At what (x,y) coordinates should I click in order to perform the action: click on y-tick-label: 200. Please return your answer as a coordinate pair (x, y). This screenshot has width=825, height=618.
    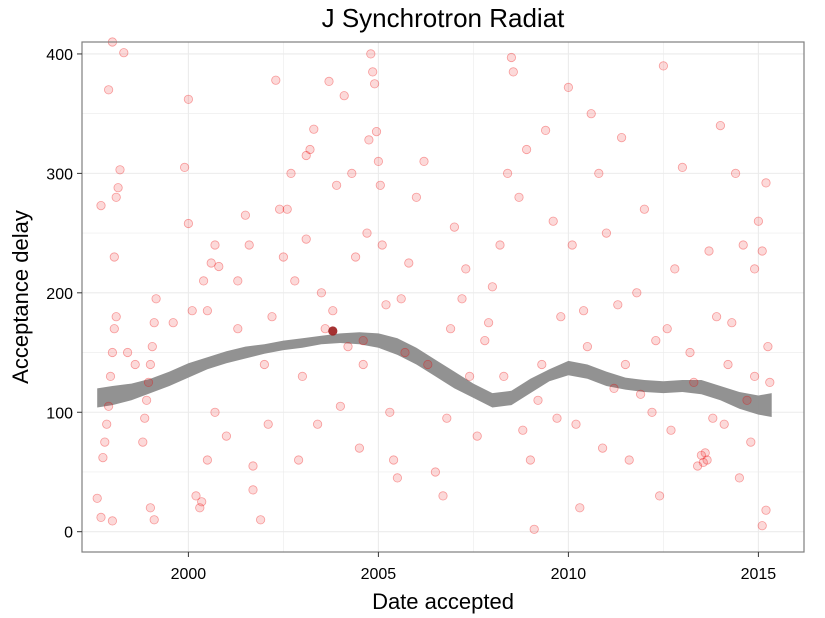
    Looking at the image, I should click on (59, 294).